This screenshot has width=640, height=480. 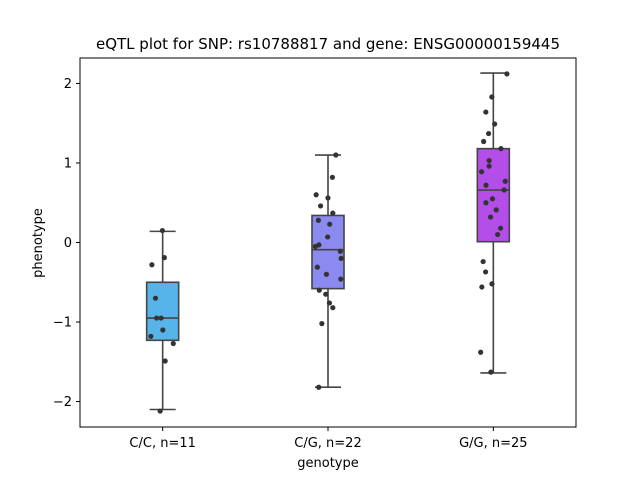 I want to click on y-tick-label: −1, so click(x=62, y=323).